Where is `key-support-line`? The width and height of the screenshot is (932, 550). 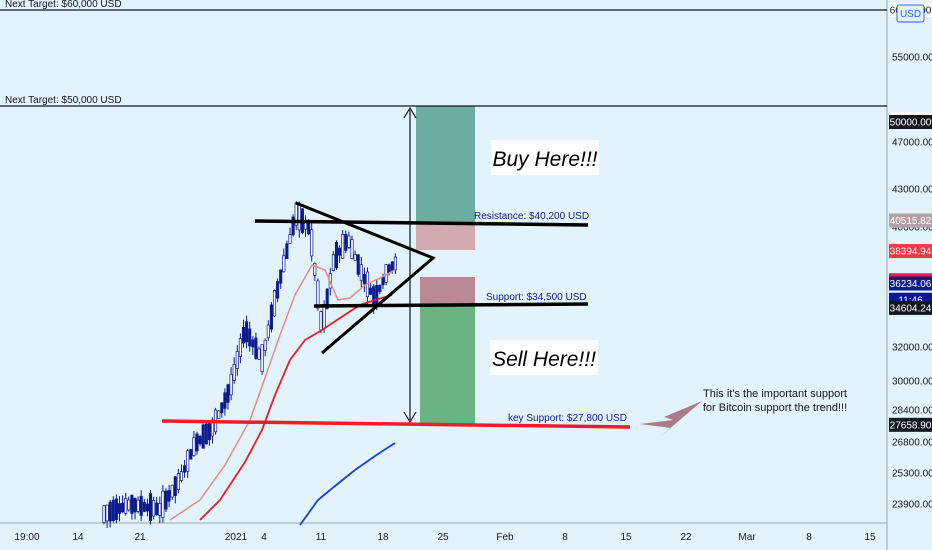 key-support-line is located at coordinates (396, 424).